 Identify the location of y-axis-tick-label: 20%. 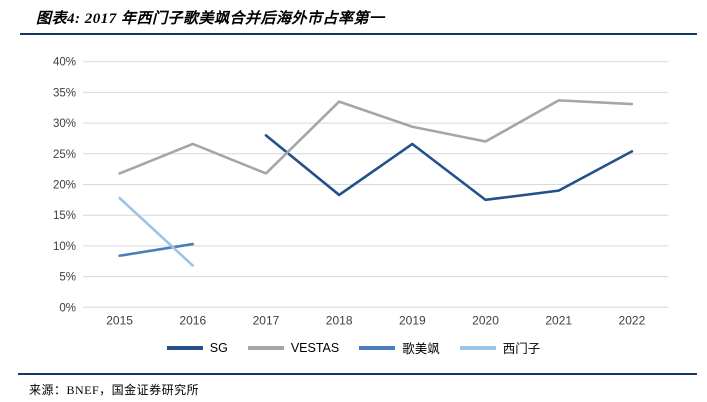
(64, 186).